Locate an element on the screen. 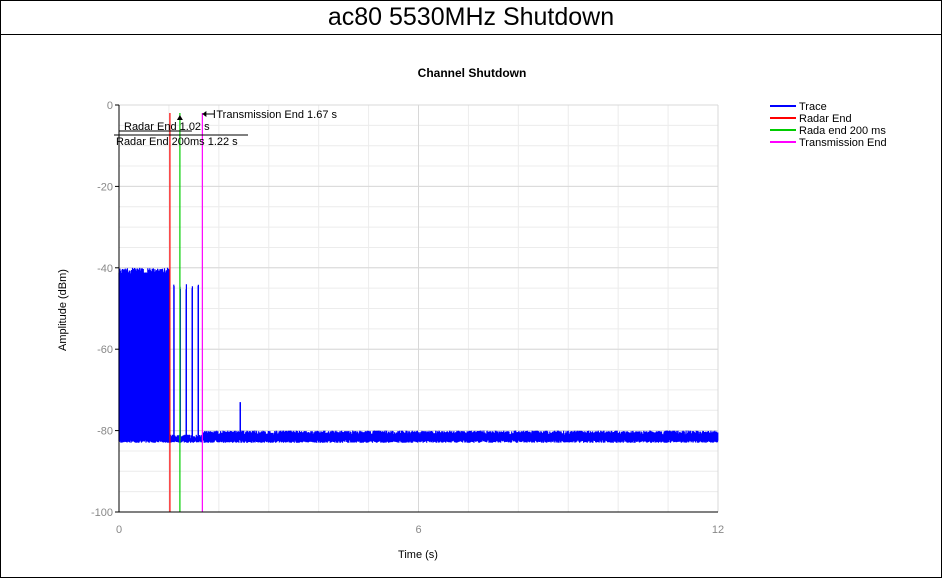 The image size is (942, 578). y-tick-label: -80 is located at coordinates (105, 432).